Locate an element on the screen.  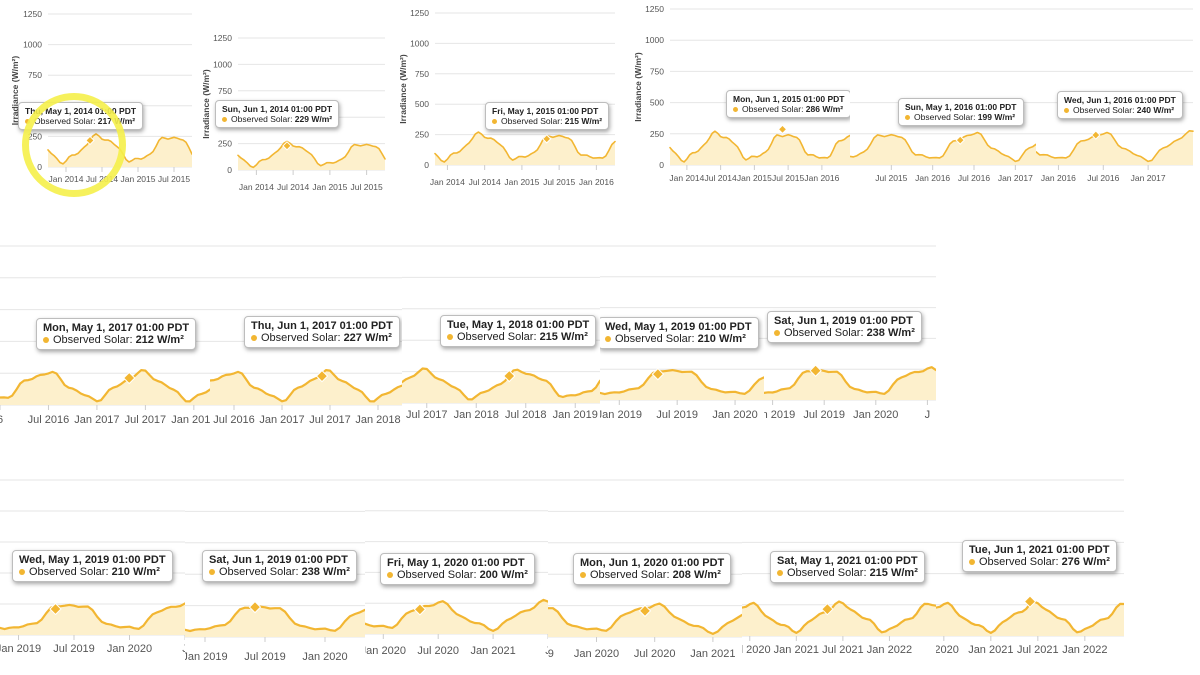
x-tick-label: Jan 2016 is located at coordinates (596, 182).